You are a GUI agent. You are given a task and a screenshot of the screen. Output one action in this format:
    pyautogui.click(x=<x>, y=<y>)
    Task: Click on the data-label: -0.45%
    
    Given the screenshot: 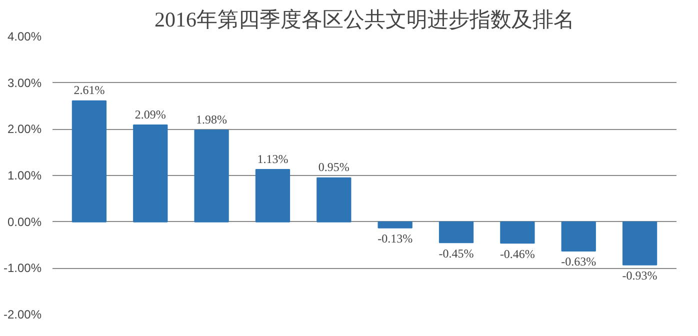 What is the action you would take?
    pyautogui.click(x=456, y=253)
    